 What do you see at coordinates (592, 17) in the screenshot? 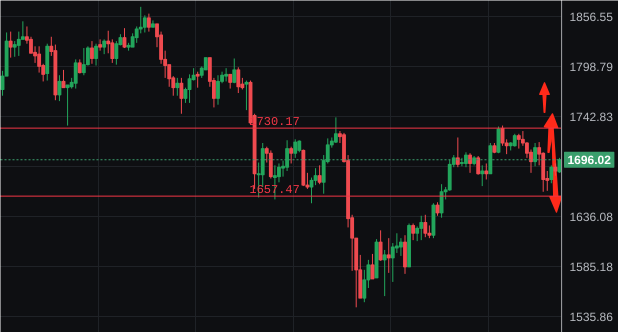
I see `y-tick-label: 1856.55` at bounding box center [592, 17].